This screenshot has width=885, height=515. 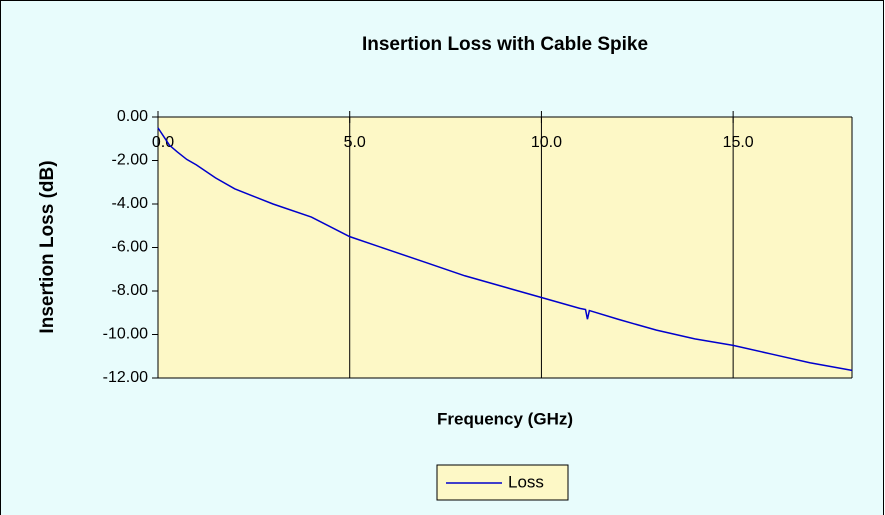 I want to click on y-tick-label: -6.00, so click(x=130, y=247).